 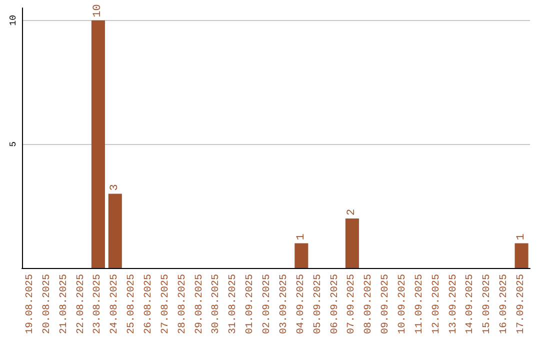 What do you see at coordinates (149, 304) in the screenshot?
I see `x-tick-label: 26.08.2025` at bounding box center [149, 304].